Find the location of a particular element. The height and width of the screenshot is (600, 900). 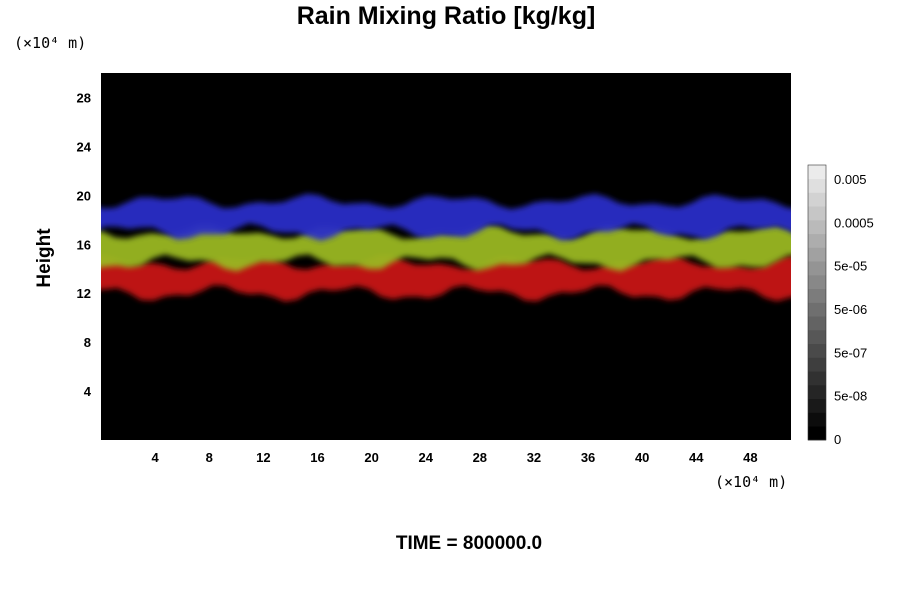

y-tick-label: 24 is located at coordinates (84, 146).